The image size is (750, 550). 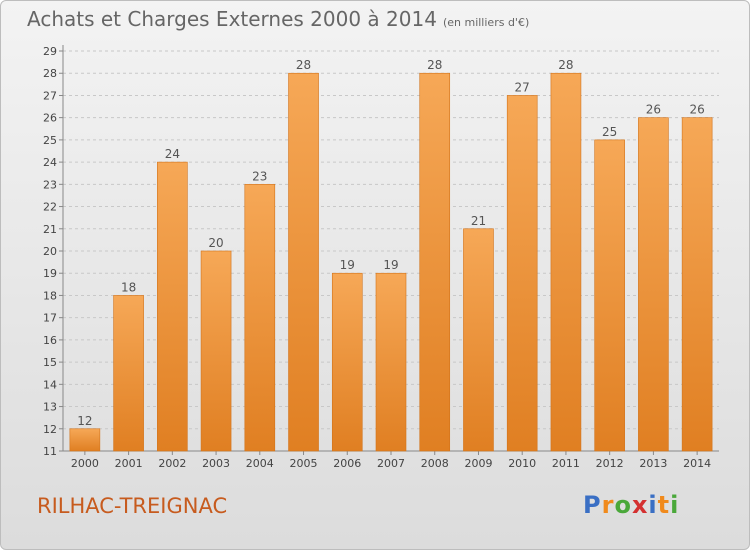 I want to click on x-tick-label: 2010, so click(x=522, y=463).